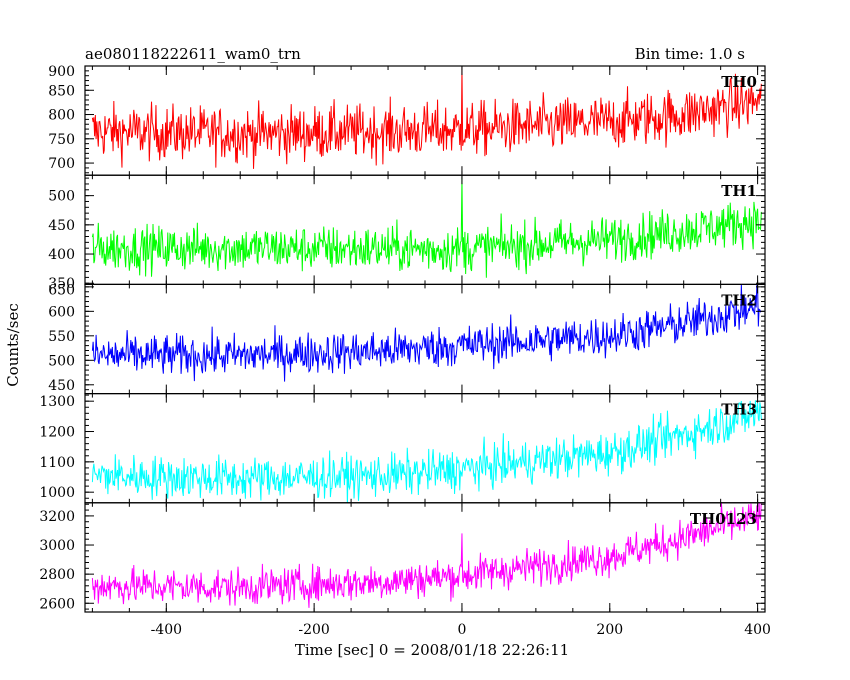 This screenshot has width=850, height=680. What do you see at coordinates (426, 117) in the screenshot?
I see `series-th0` at bounding box center [426, 117].